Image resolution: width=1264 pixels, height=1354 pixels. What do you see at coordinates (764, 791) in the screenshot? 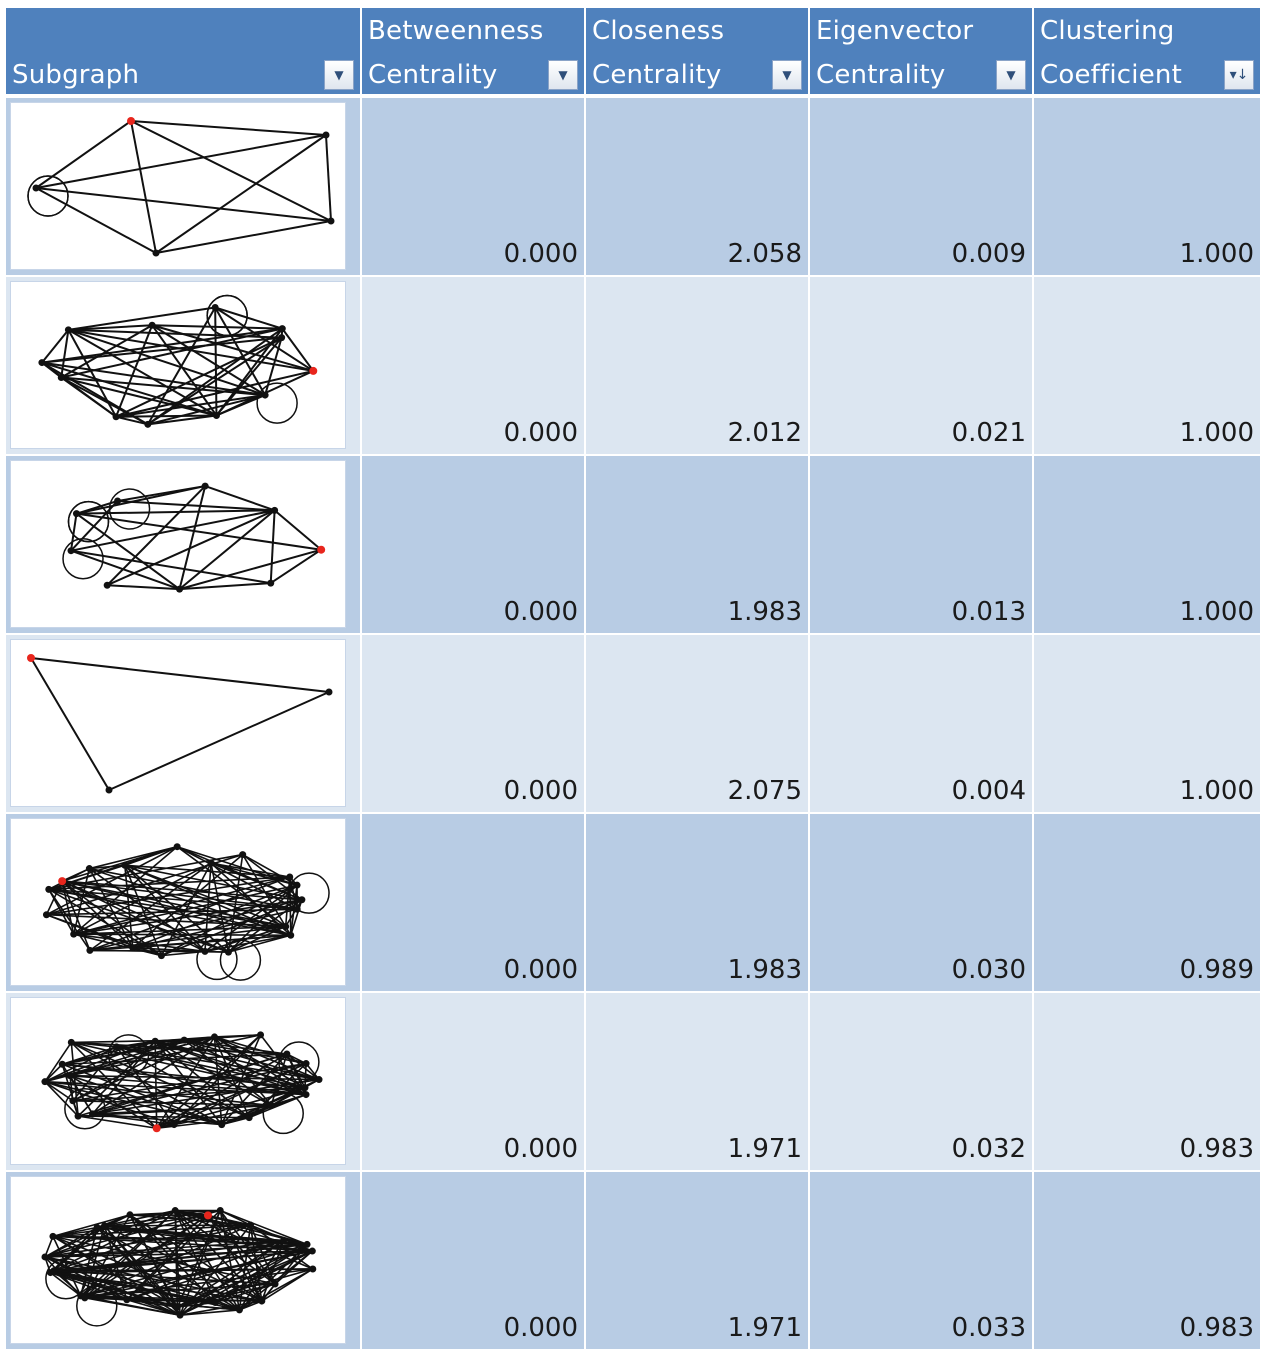
I see `closeness-value: 2.075` at bounding box center [764, 791].